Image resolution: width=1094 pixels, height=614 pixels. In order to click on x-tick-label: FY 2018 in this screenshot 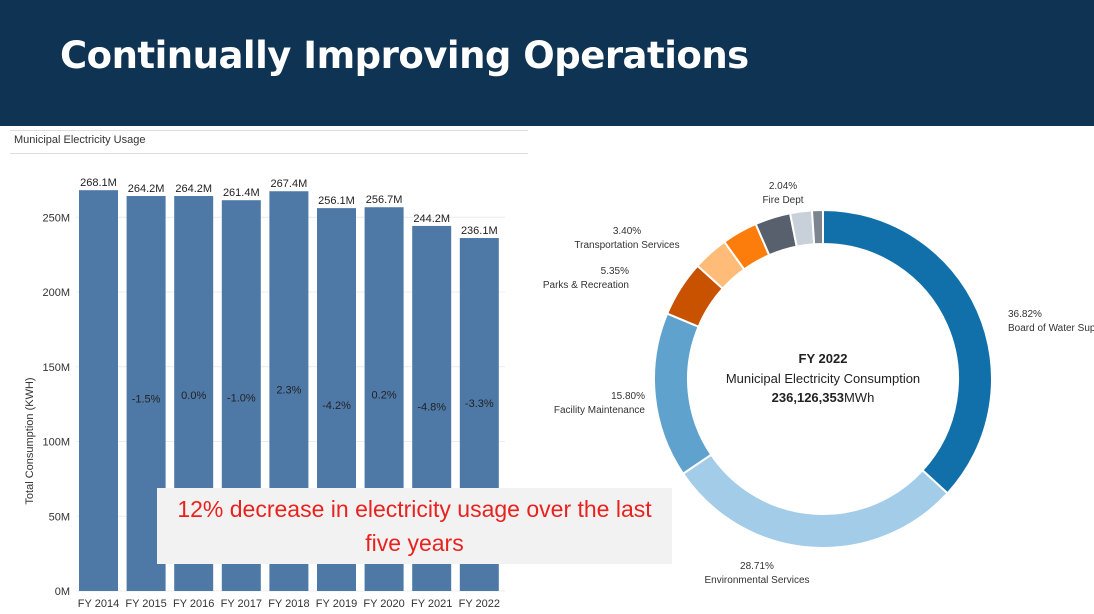, I will do `click(288, 604)`.